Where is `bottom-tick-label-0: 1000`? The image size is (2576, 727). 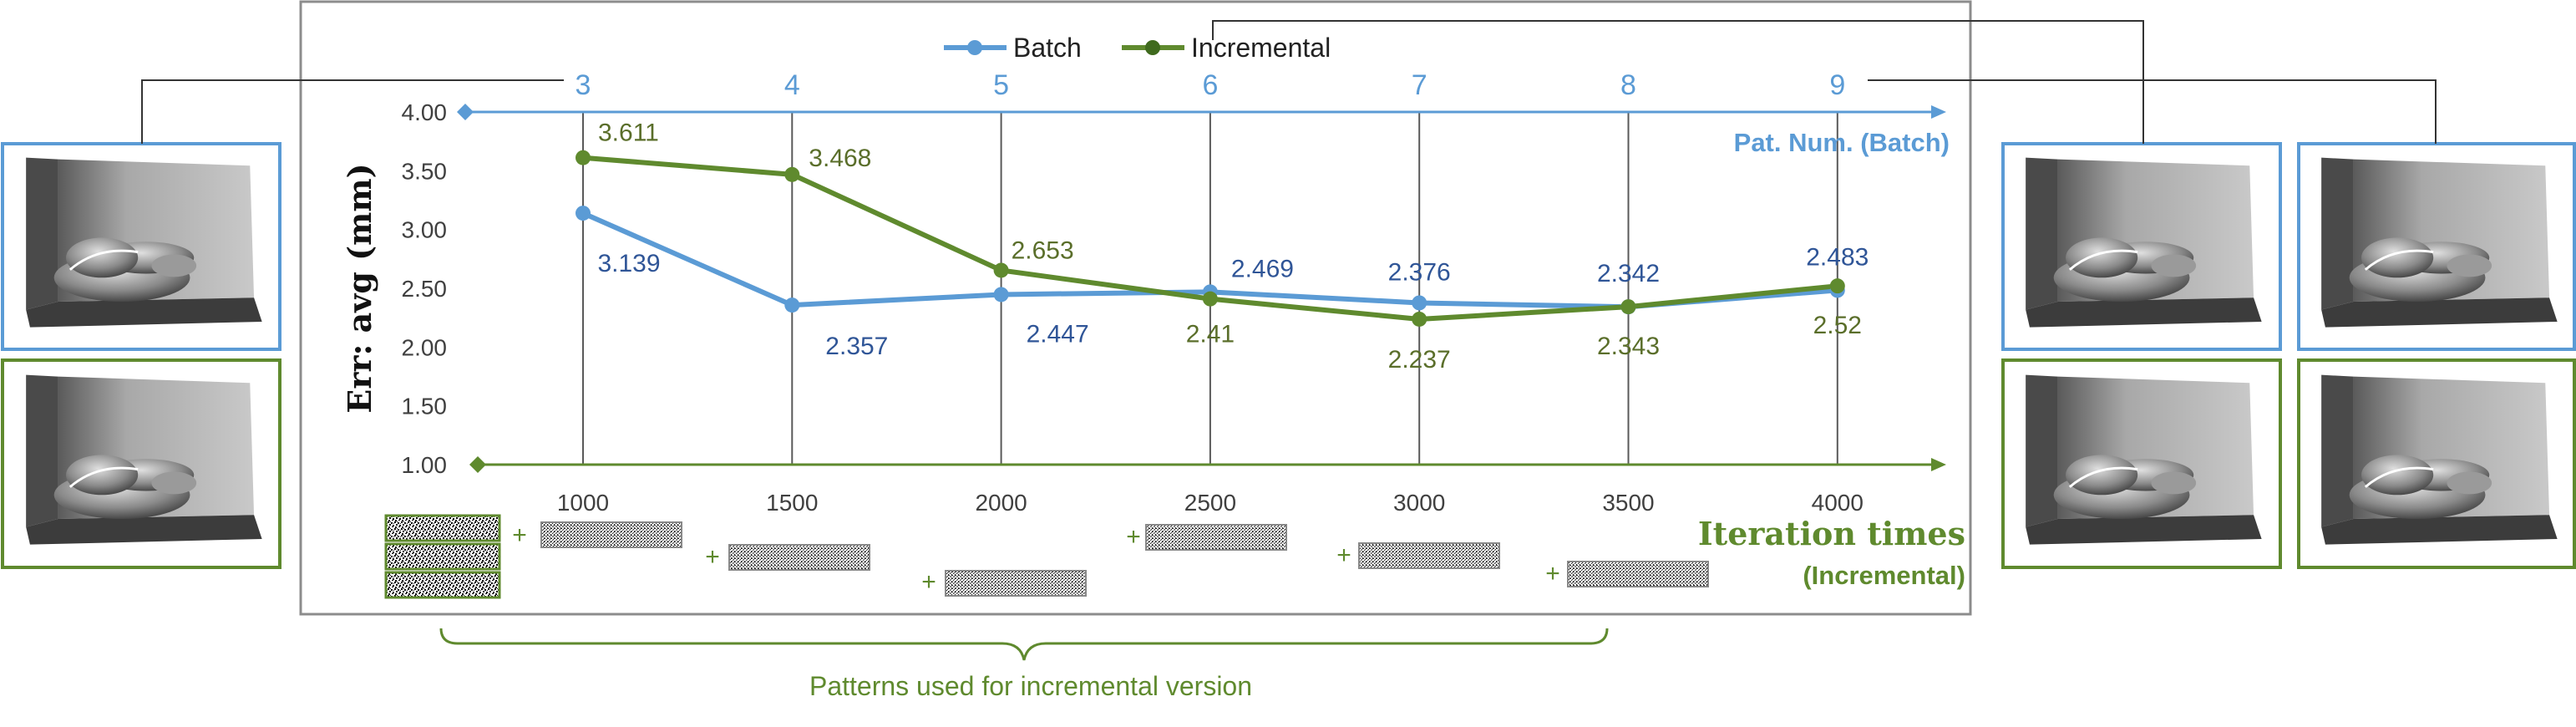
bottom-tick-label-0: 1000 is located at coordinates (583, 503).